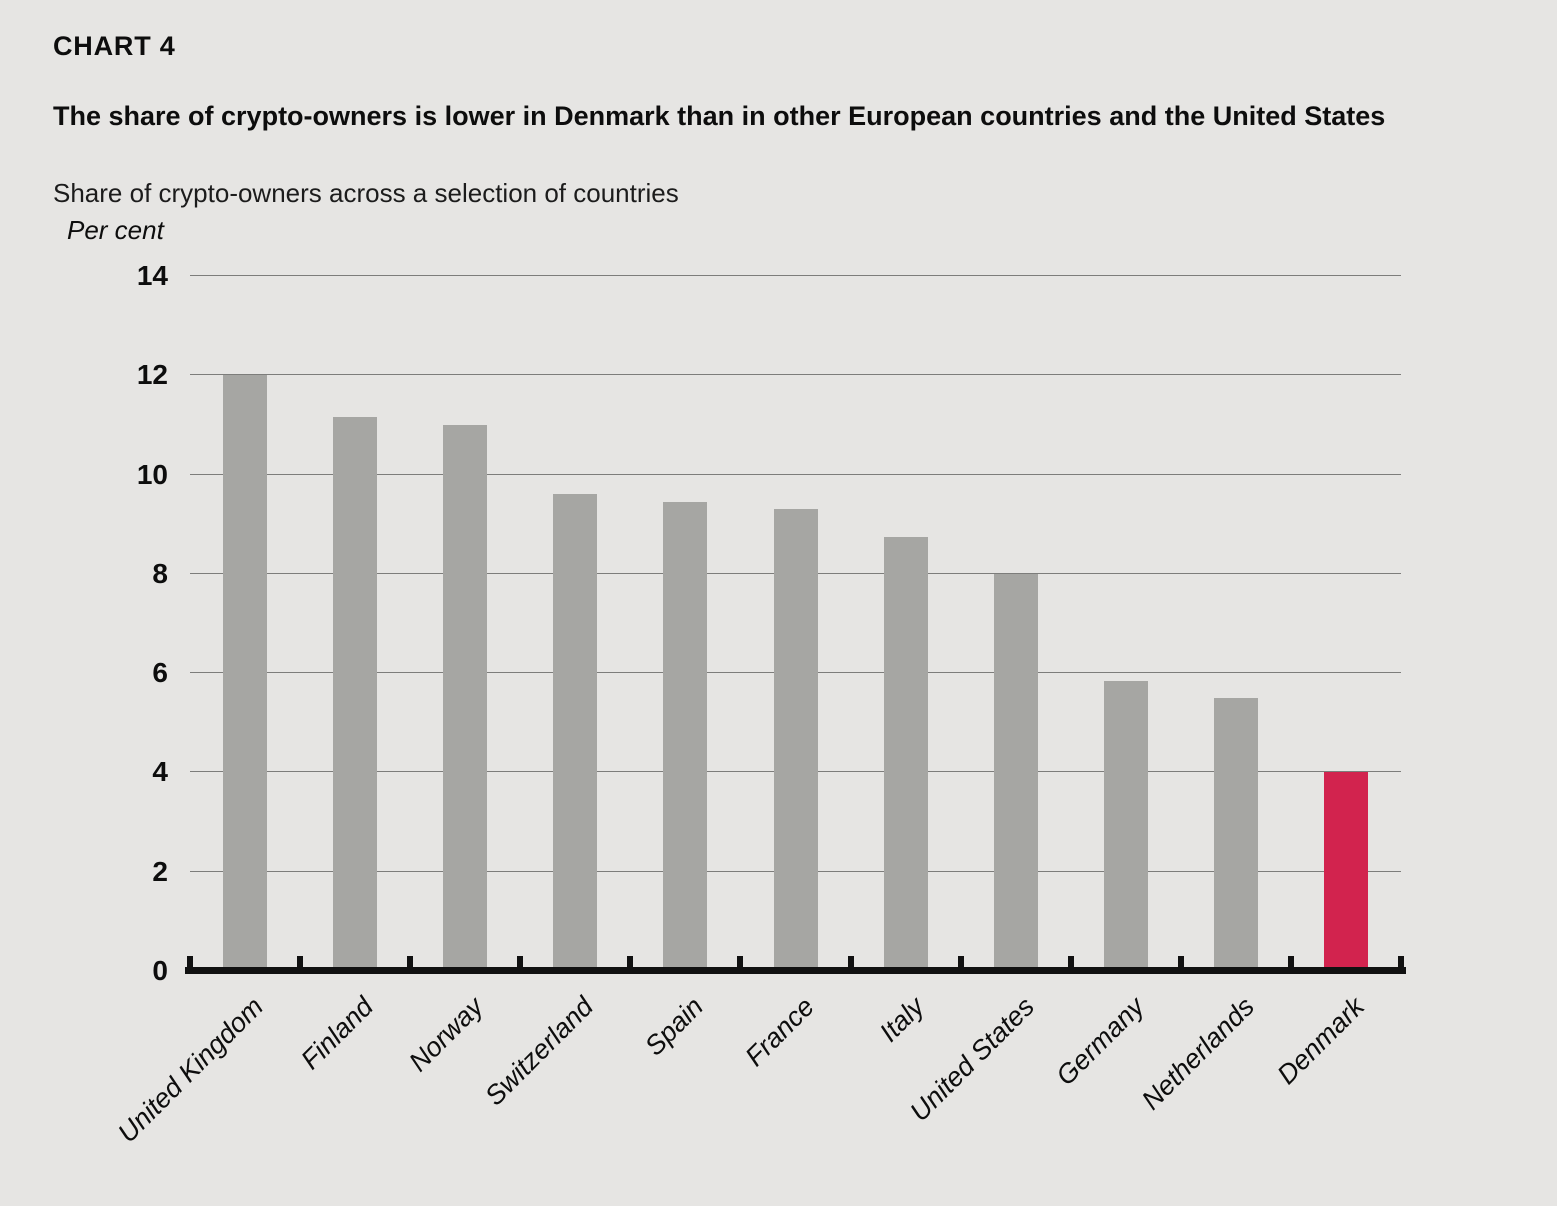 The height and width of the screenshot is (1206, 1557). I want to click on y-tick-label-12: 12, so click(152, 375).